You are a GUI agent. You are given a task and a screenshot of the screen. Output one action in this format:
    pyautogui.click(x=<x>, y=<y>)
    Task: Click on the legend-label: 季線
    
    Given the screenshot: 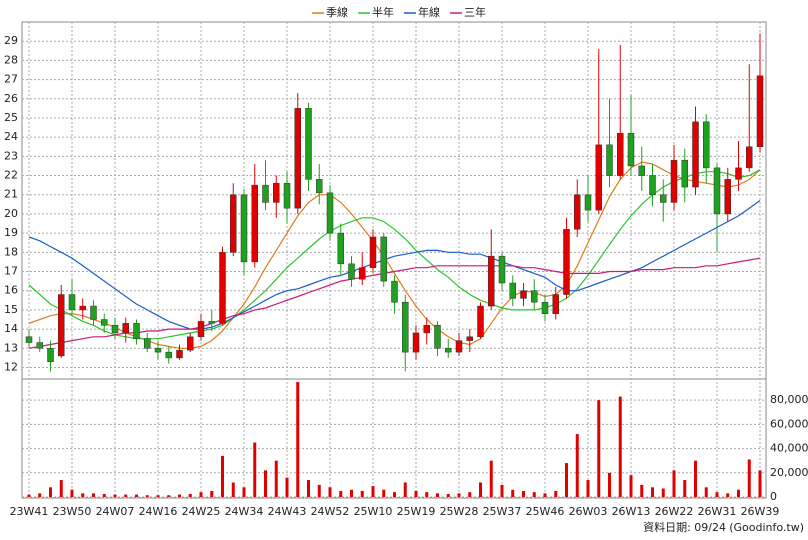 What is the action you would take?
    pyautogui.click(x=337, y=12)
    